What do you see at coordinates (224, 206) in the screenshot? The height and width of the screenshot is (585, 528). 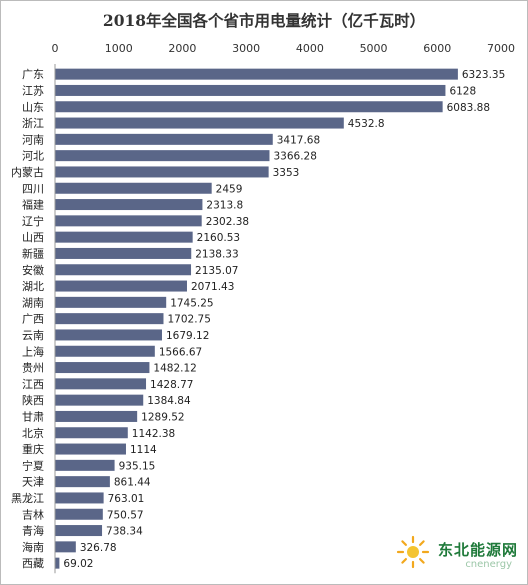 I see `value-label: 2313.8` at bounding box center [224, 206].